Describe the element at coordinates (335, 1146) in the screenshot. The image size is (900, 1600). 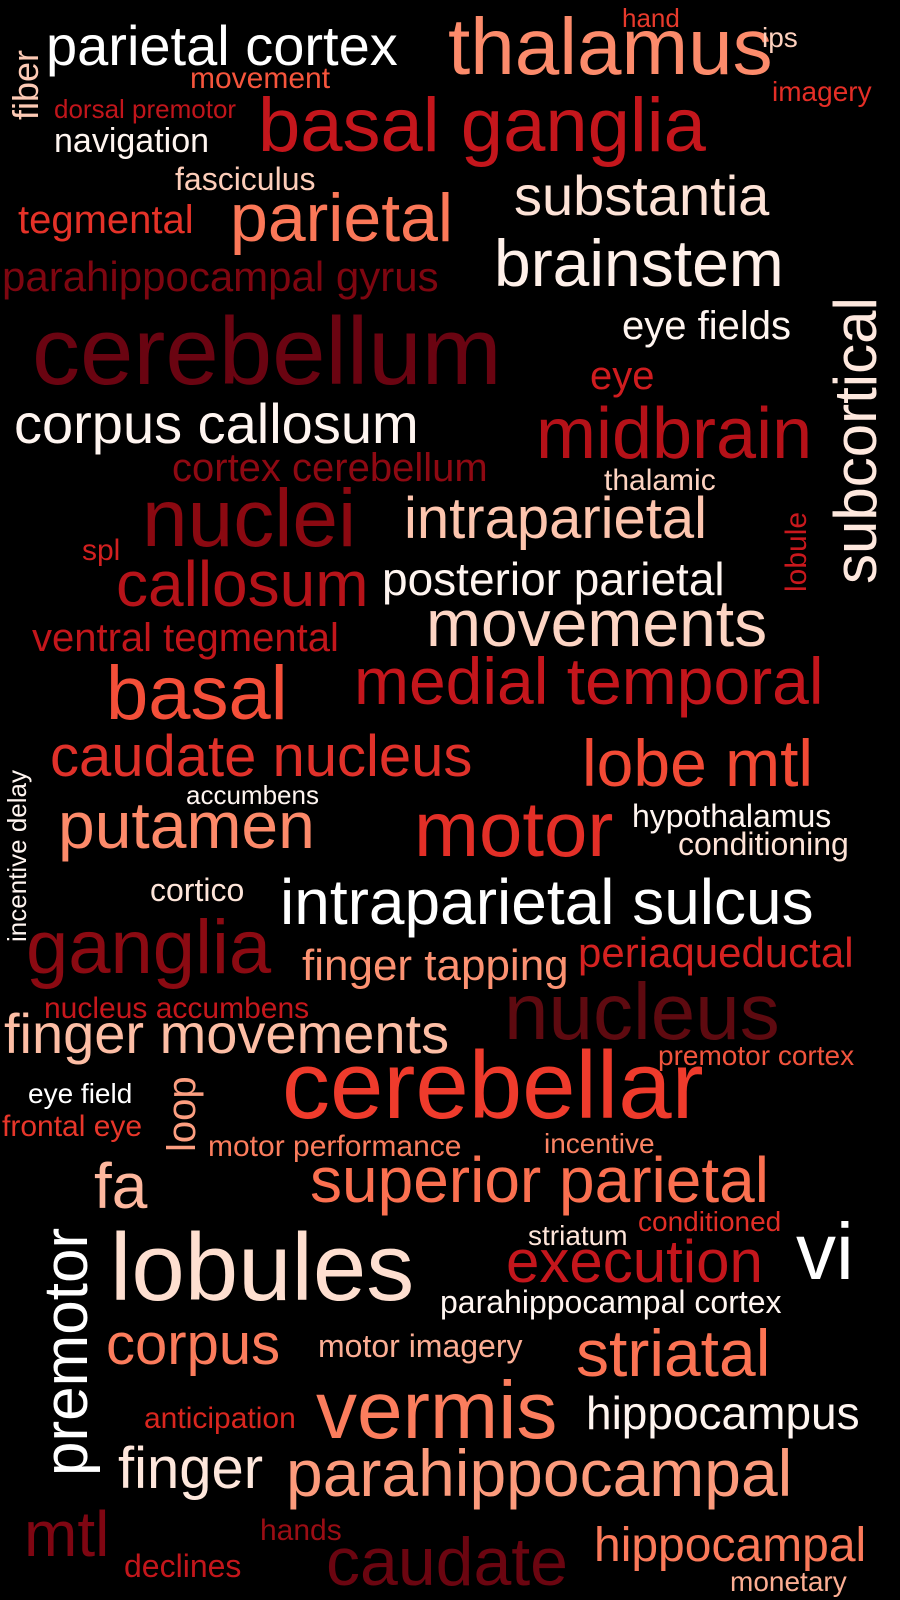
I see `word-motor-performance: motor performance` at that location.